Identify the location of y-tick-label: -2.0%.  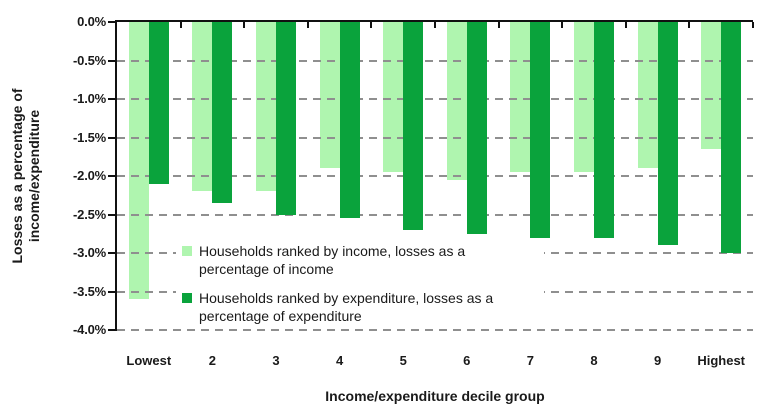
(89, 175).